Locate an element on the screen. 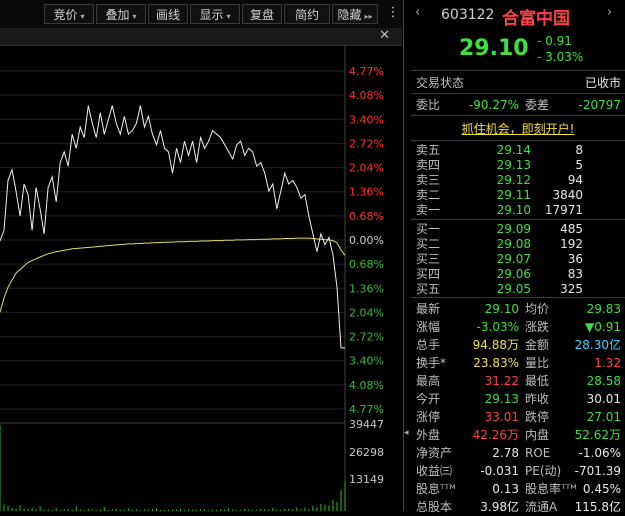 This screenshot has width=625, height=516. price-change-pct: - 3.03% is located at coordinates (560, 57).